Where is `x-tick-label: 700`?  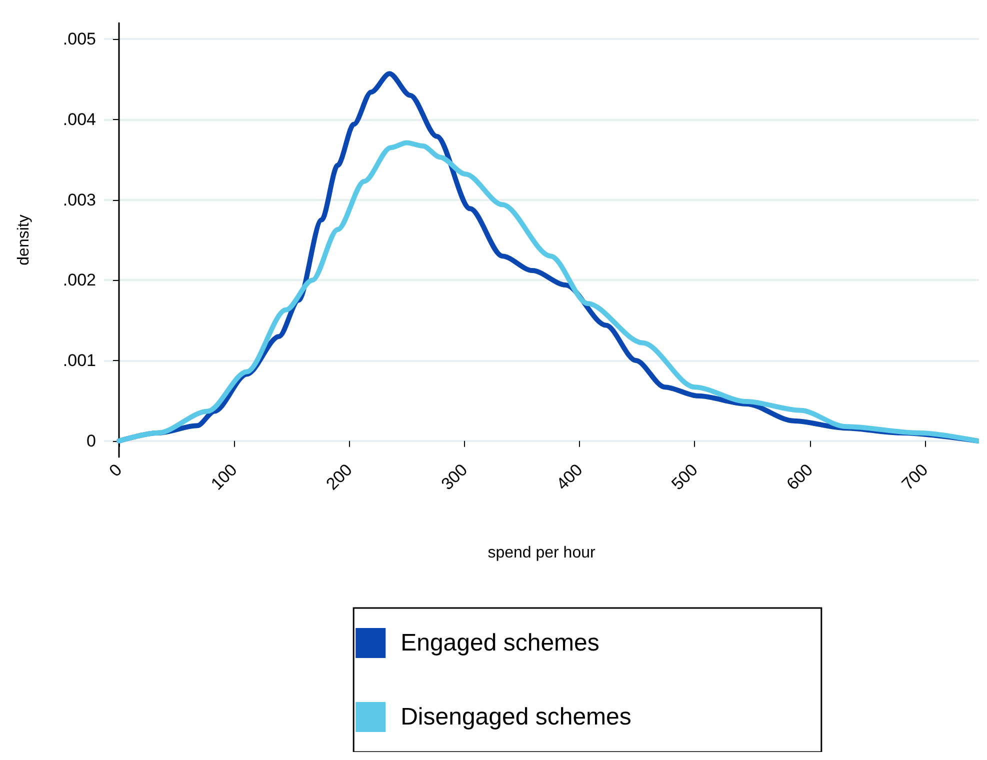 x-tick-label: 700 is located at coordinates (915, 477).